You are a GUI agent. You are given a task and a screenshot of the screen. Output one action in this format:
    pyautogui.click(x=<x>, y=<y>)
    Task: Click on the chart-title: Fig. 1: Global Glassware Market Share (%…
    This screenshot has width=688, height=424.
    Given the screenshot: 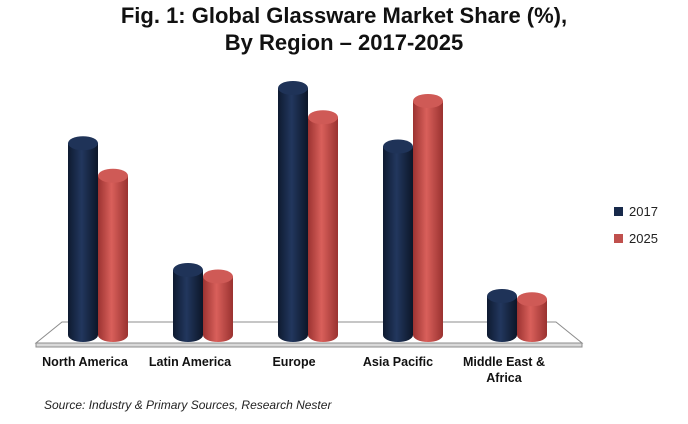 What is the action you would take?
    pyautogui.click(x=344, y=29)
    